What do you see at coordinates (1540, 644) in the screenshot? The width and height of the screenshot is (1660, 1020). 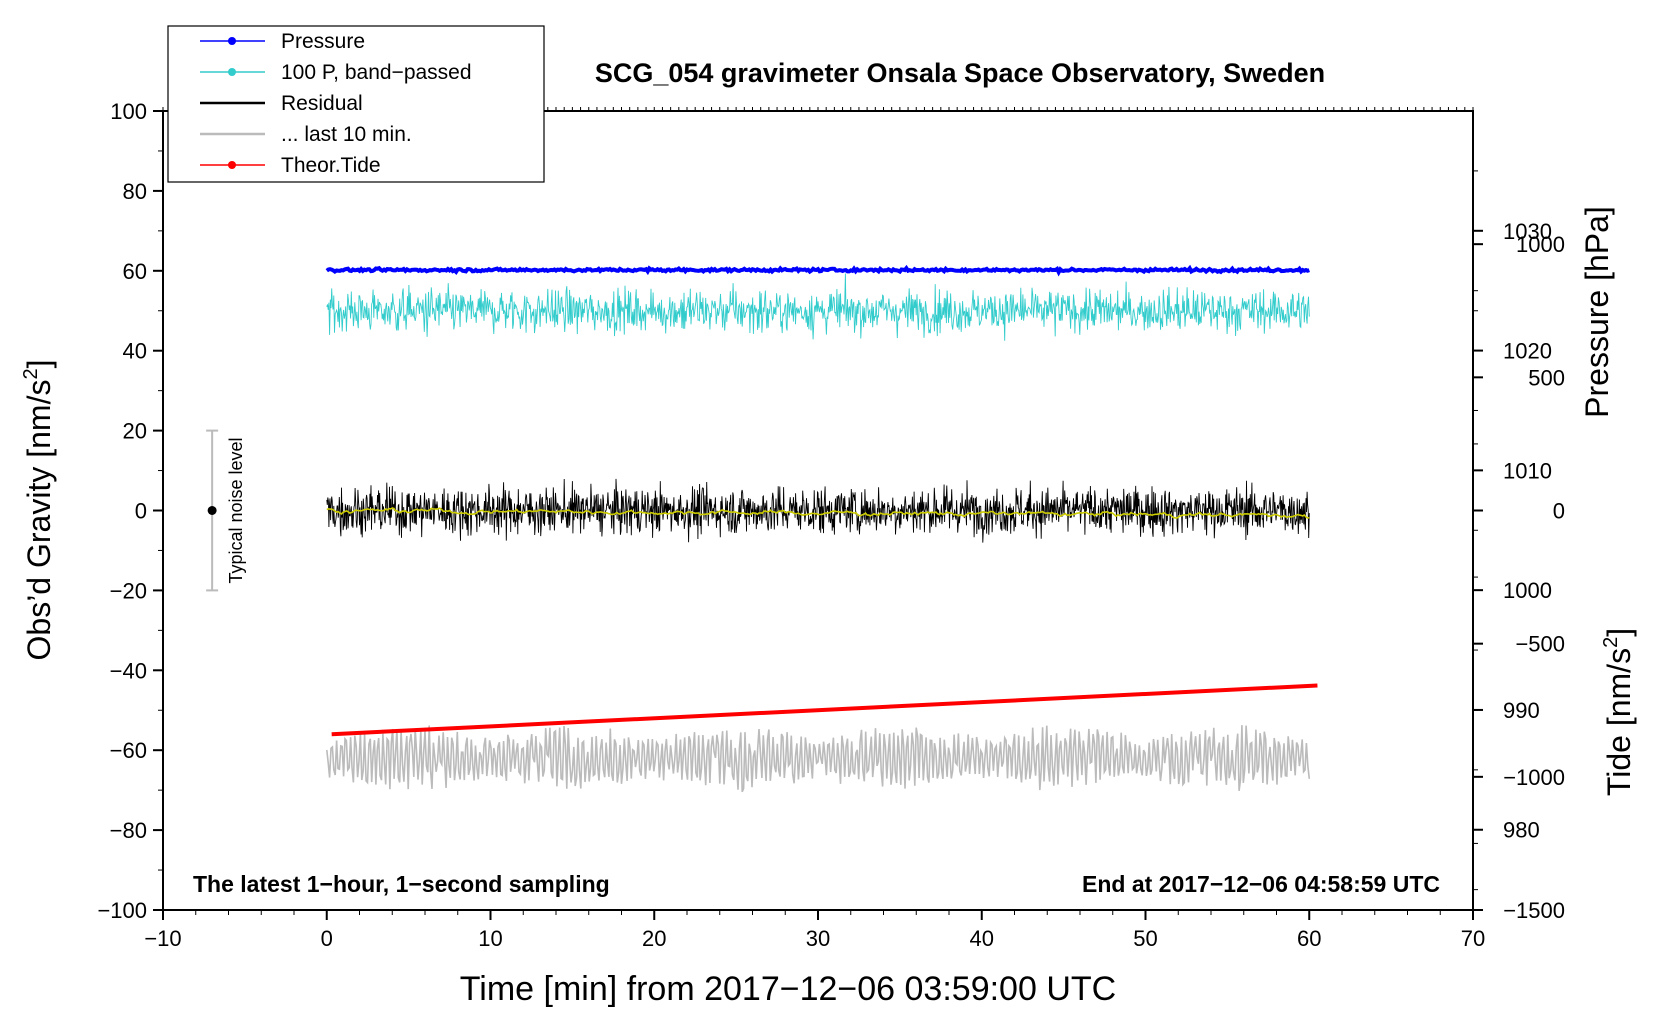 I see `tide-tick-label: −500` at bounding box center [1540, 644].